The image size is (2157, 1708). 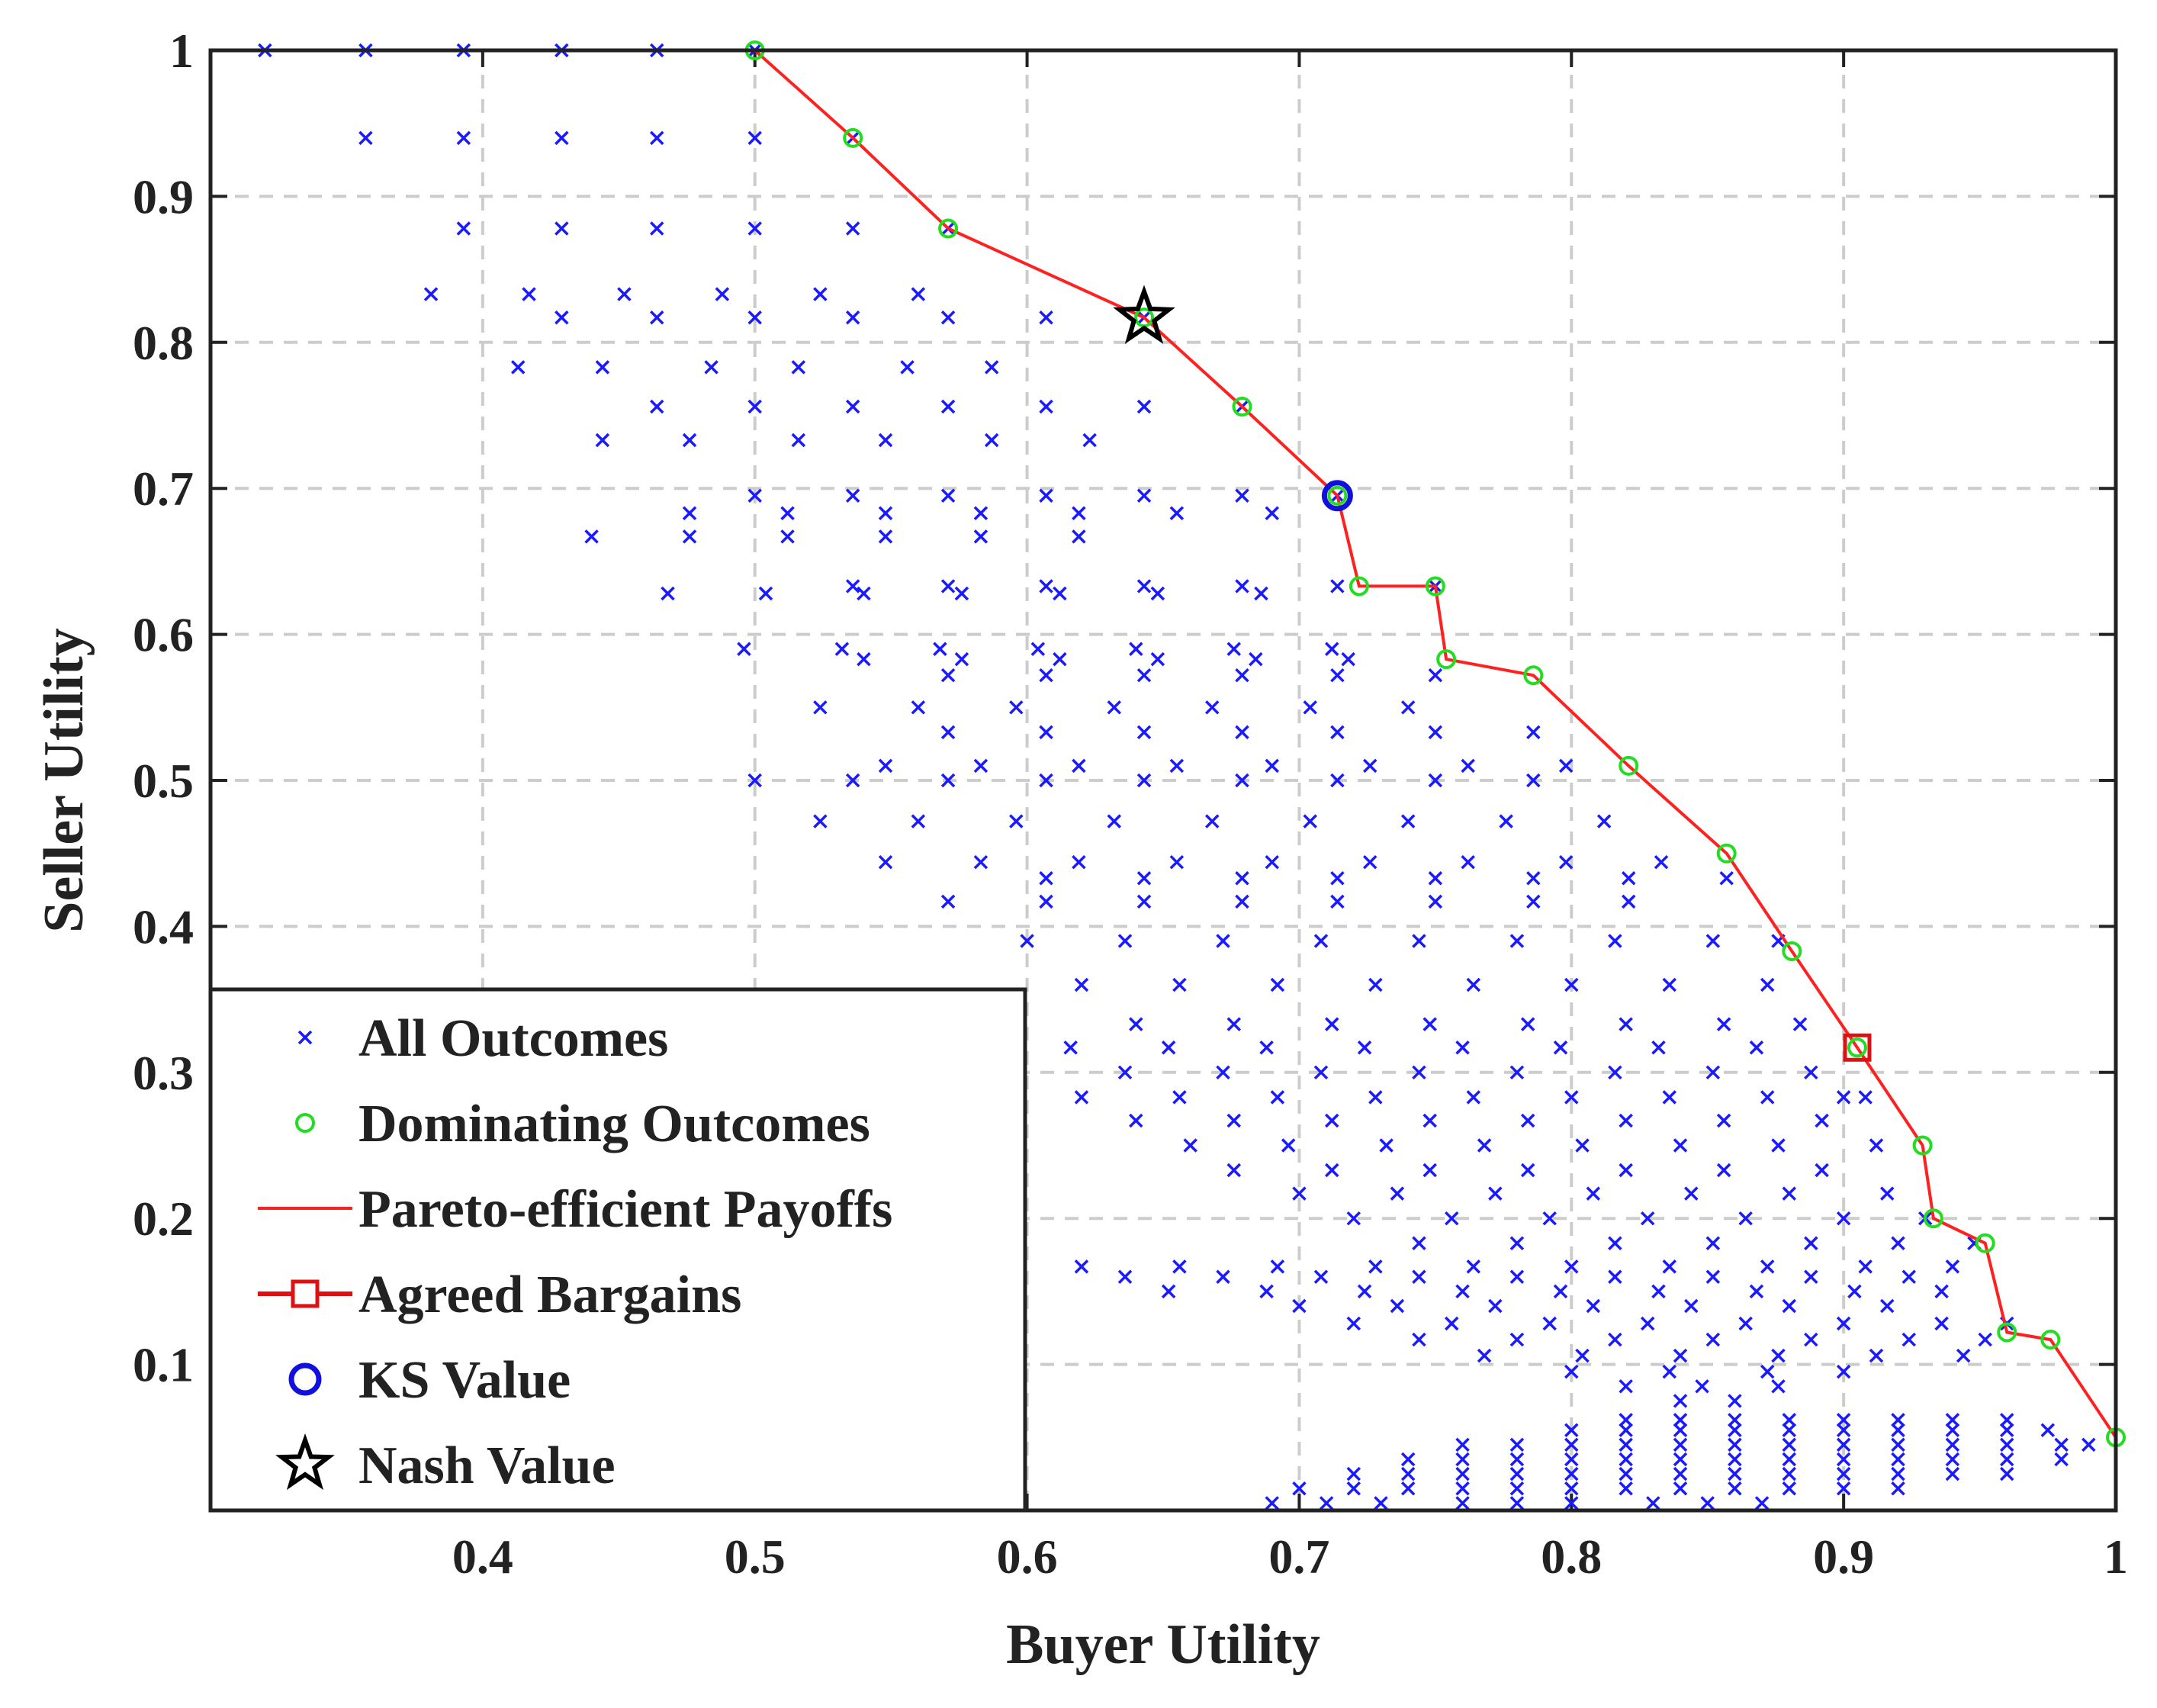 I want to click on x-tick-label: 0.8, so click(x=1571, y=1556).